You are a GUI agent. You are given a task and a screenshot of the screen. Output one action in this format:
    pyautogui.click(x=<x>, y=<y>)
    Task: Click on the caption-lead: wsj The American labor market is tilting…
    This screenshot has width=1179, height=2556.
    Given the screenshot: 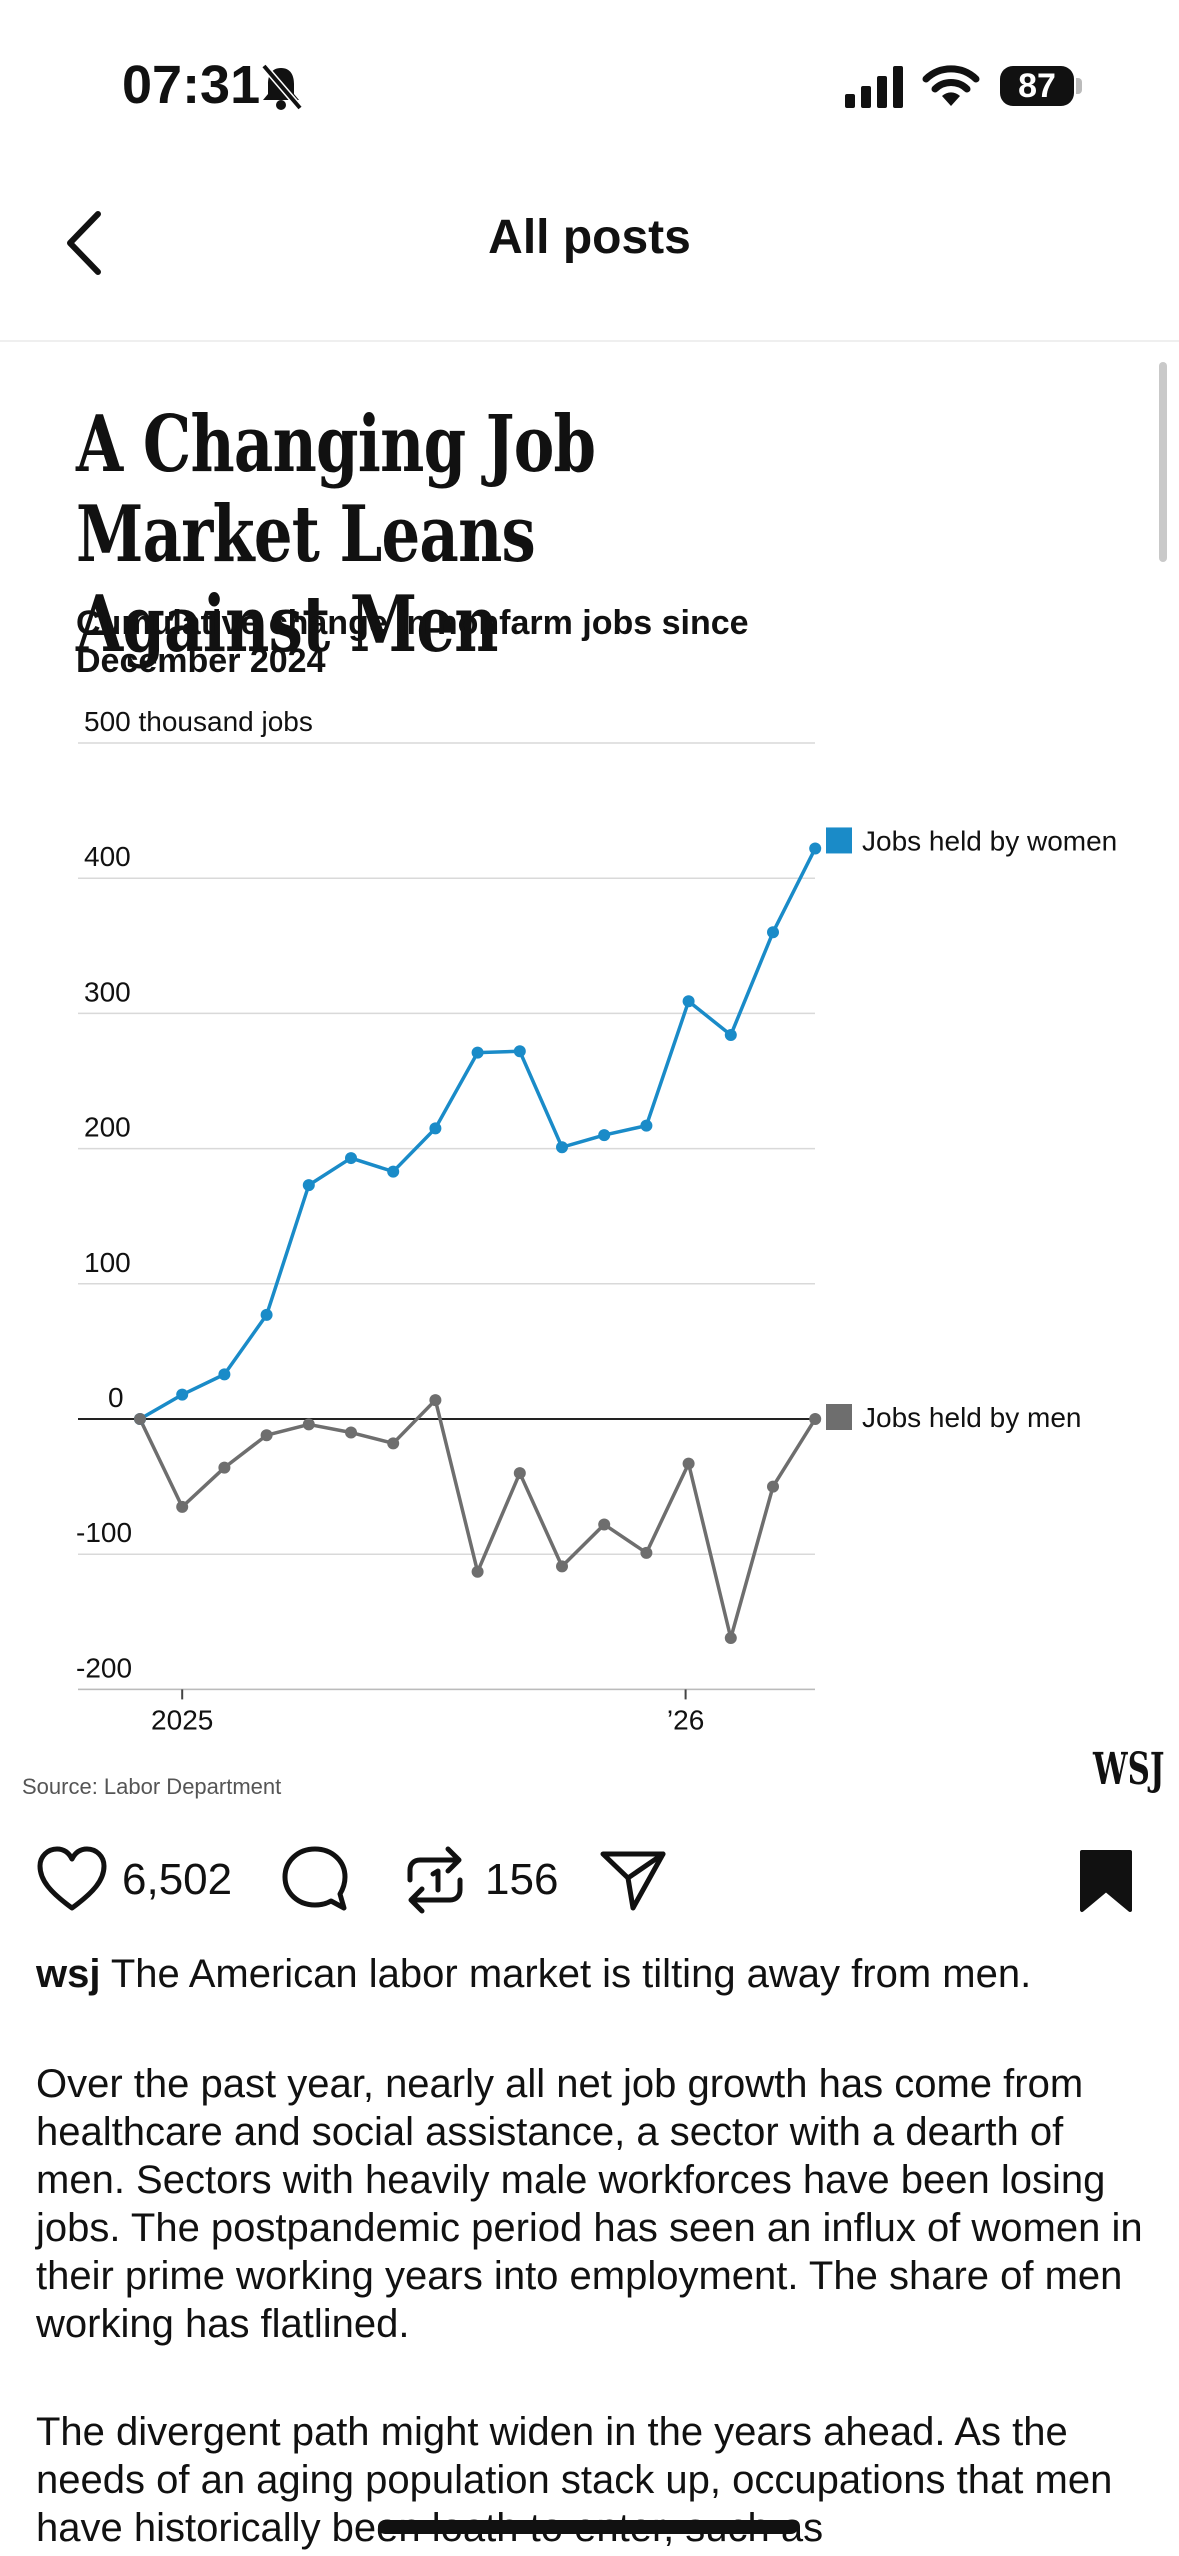 What is the action you would take?
    pyautogui.click(x=591, y=1974)
    